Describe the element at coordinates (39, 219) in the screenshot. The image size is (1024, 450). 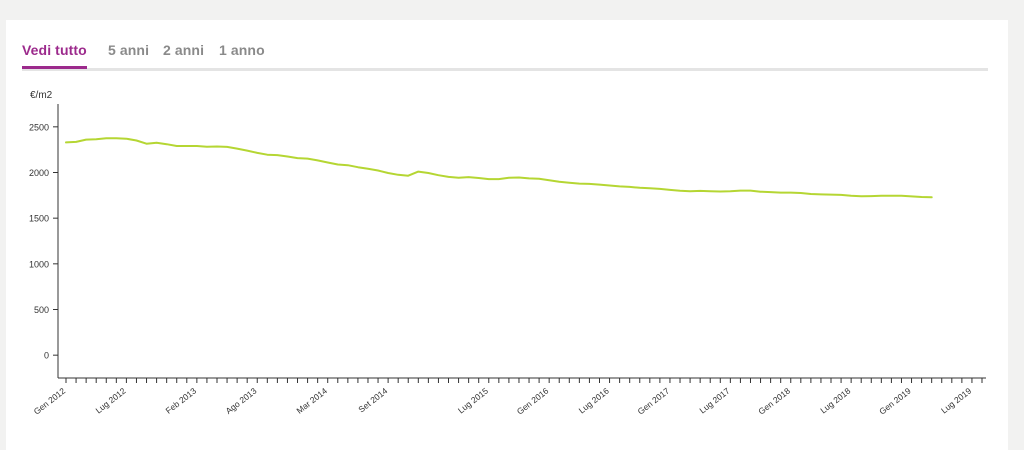
I see `y-tick-label: 1500` at that location.